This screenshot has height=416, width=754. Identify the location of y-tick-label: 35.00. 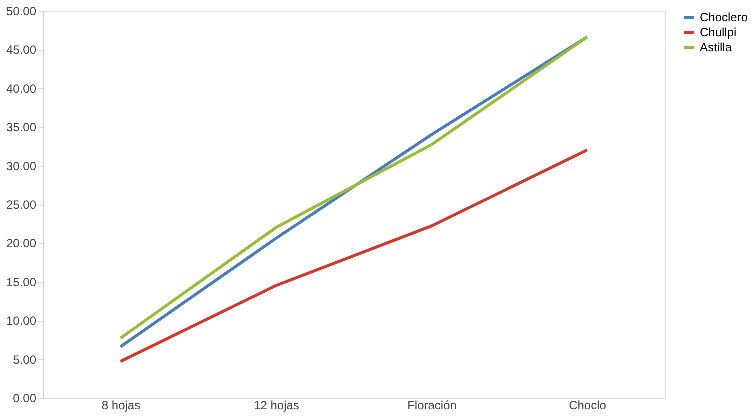
(21, 127).